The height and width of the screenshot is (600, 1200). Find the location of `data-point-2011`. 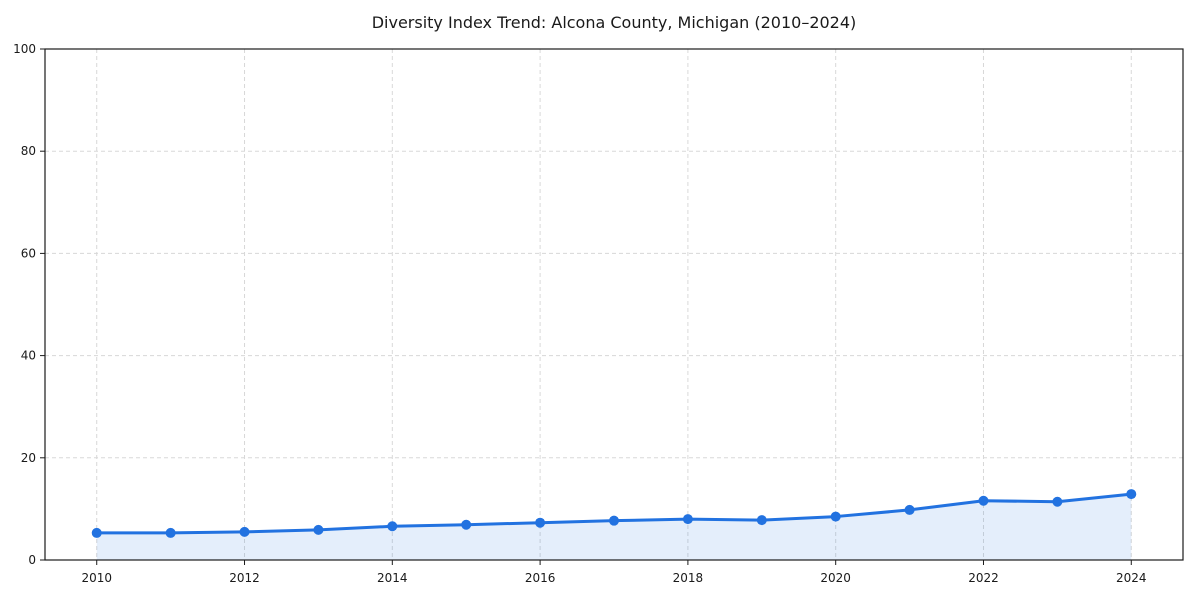

data-point-2011 is located at coordinates (170, 532).